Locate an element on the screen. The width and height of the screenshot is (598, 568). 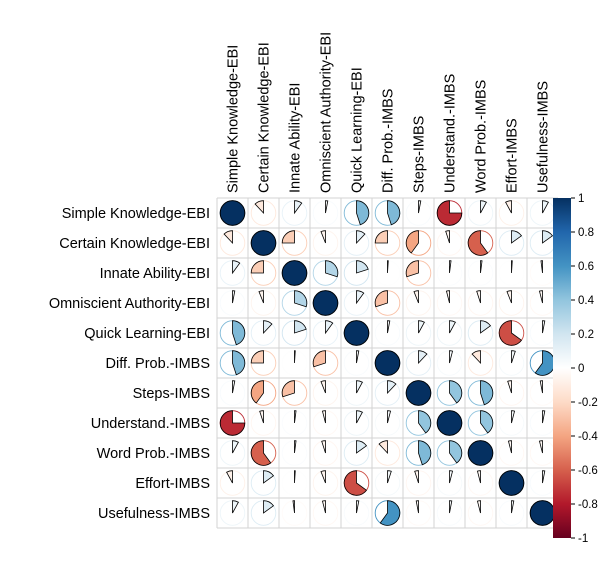
row-label: Diff. Prob.-IMBS is located at coordinates (158, 364).